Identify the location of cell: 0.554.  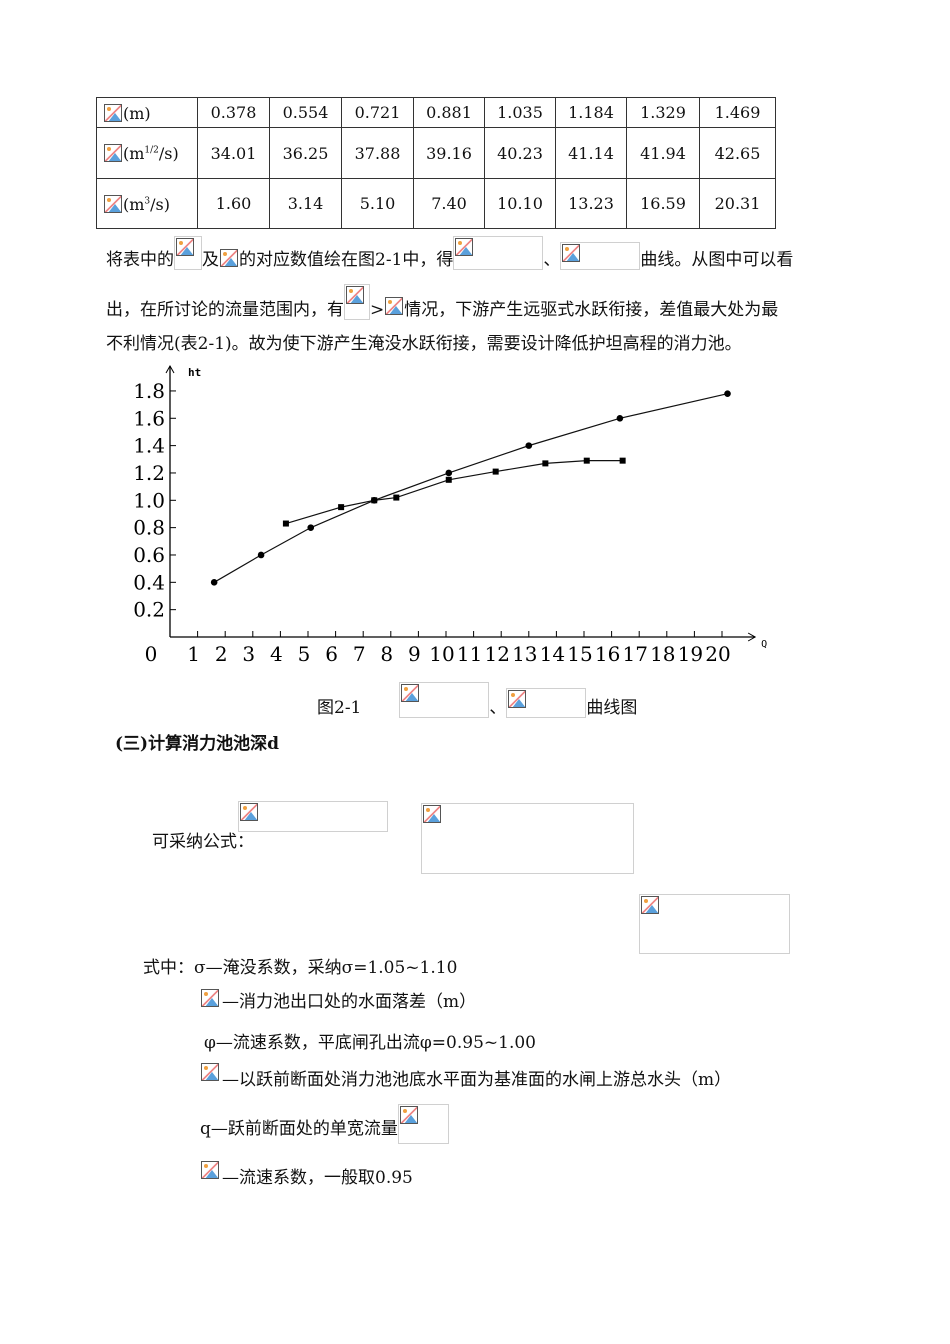
(305, 112).